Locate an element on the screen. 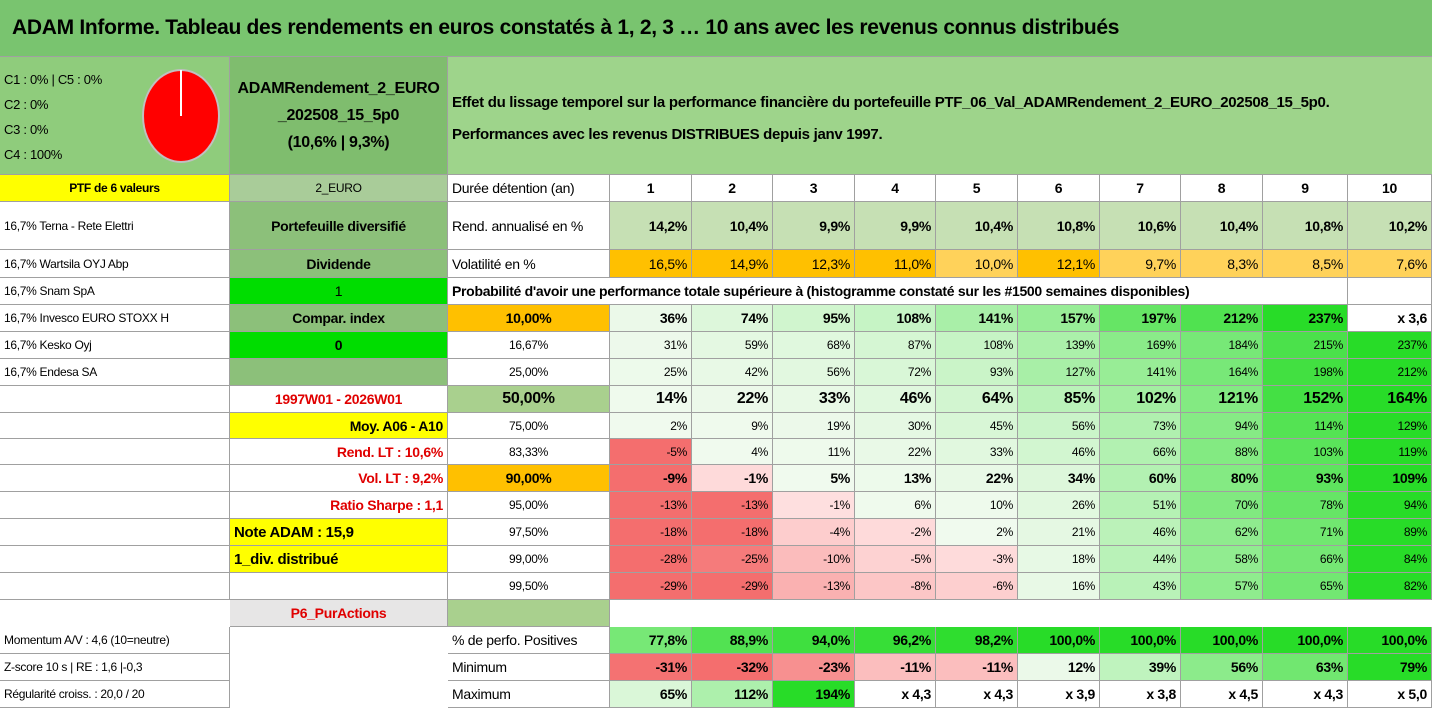 Image resolution: width=1432 pixels, height=717 pixels. value-cell: 26% is located at coordinates (1059, 505).